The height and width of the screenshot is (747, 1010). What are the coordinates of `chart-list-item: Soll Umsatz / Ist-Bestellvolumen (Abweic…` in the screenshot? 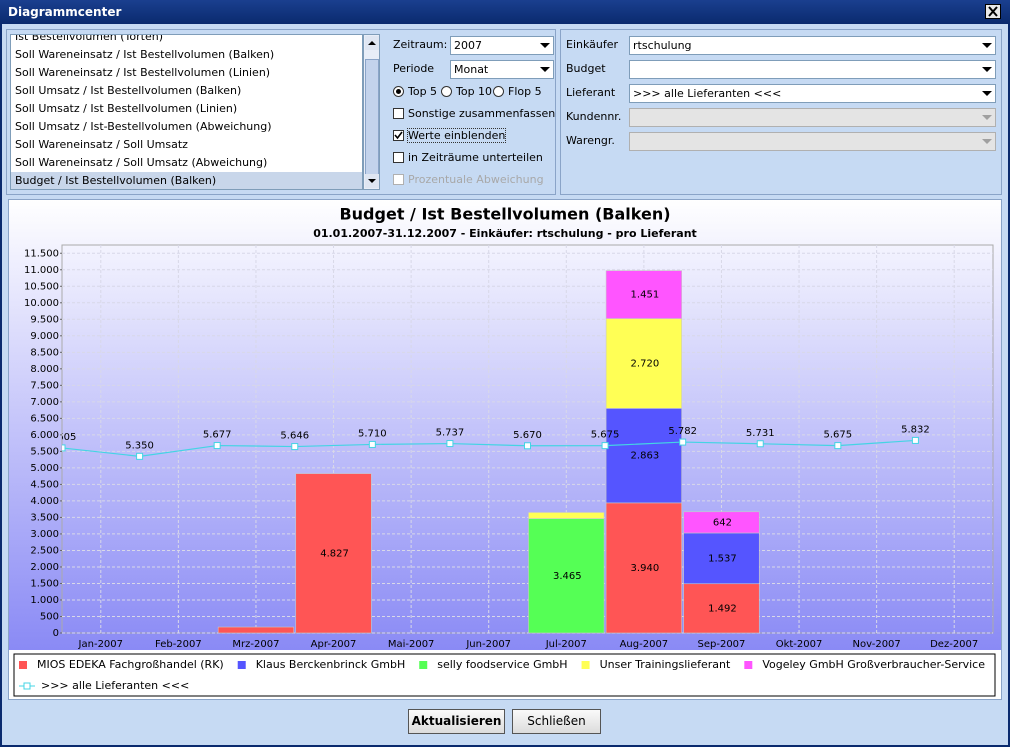 It's located at (186, 127).